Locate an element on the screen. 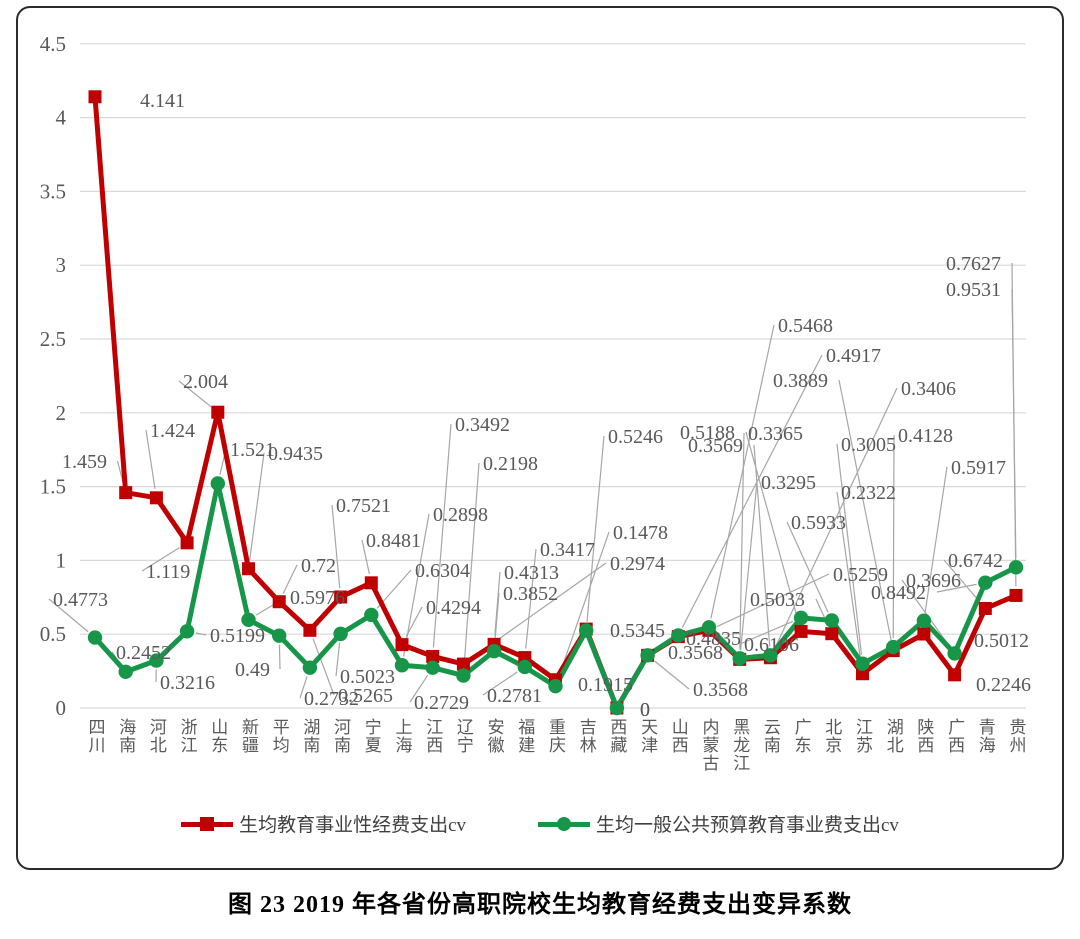 The height and width of the screenshot is (939, 1080). data-value-label: 0.72 is located at coordinates (318, 566).